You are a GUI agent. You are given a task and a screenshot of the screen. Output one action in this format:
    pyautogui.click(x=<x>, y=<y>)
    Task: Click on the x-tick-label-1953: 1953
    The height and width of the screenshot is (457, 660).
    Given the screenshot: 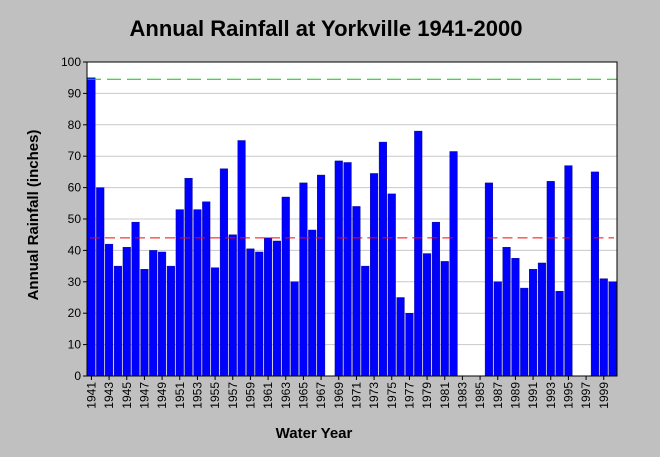 What is the action you would take?
    pyautogui.click(x=197, y=395)
    